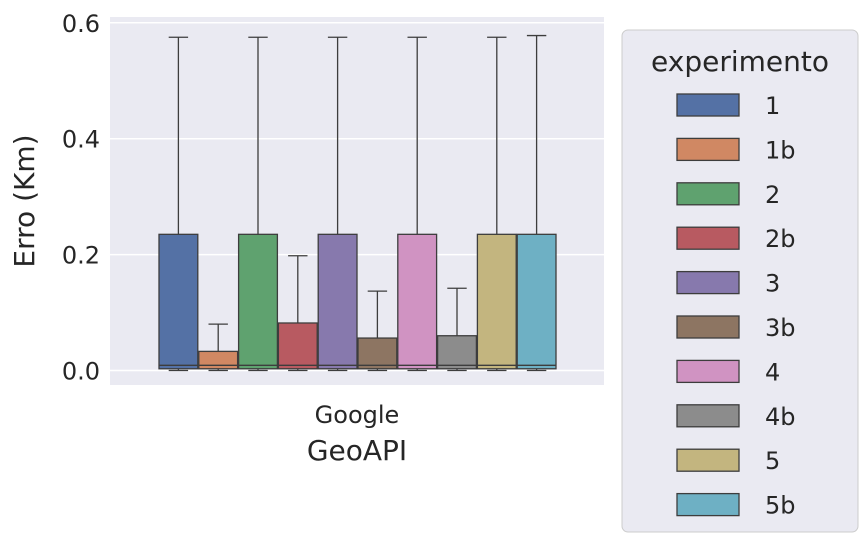  Describe the element at coordinates (780, 506) in the screenshot. I see `legend-label: 5b` at that location.